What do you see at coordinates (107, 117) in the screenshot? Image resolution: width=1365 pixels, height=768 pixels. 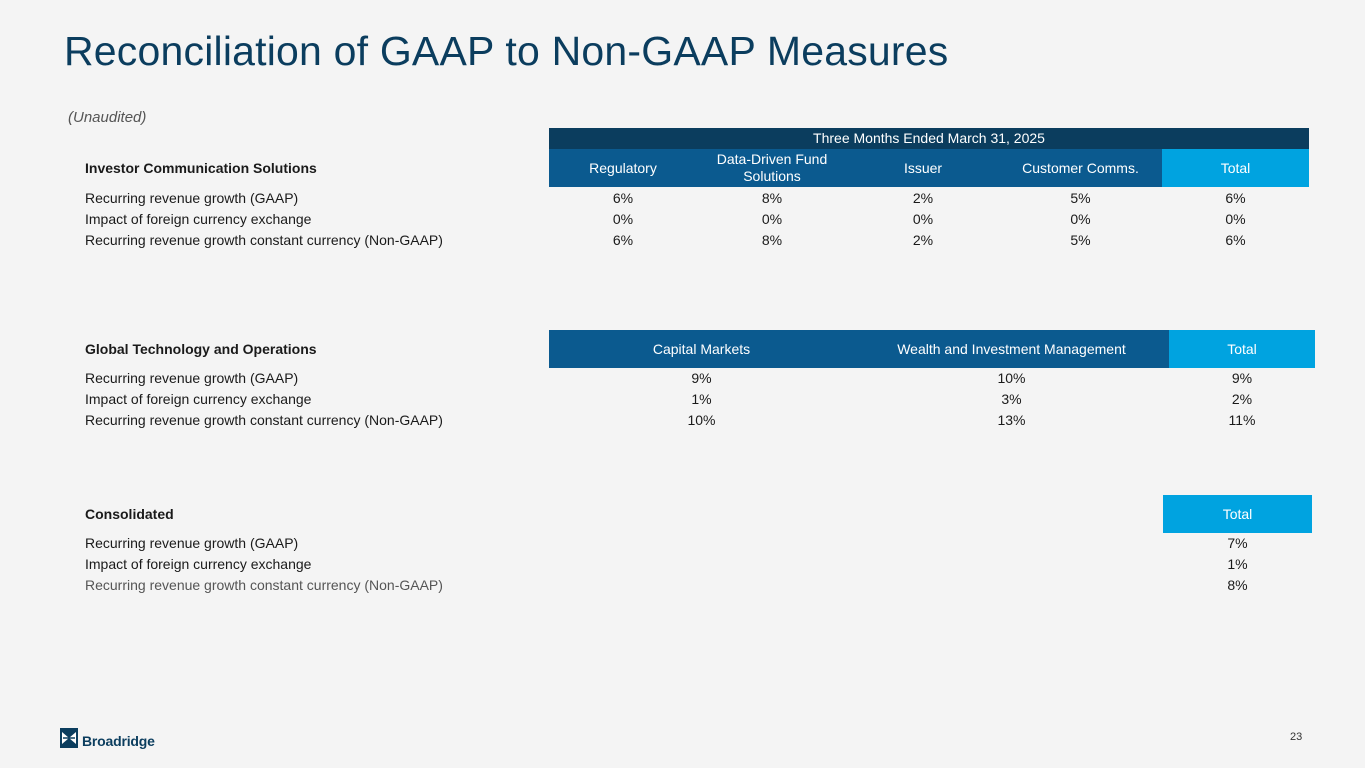 I see `unaudited-note: (Unaudited)` at bounding box center [107, 117].